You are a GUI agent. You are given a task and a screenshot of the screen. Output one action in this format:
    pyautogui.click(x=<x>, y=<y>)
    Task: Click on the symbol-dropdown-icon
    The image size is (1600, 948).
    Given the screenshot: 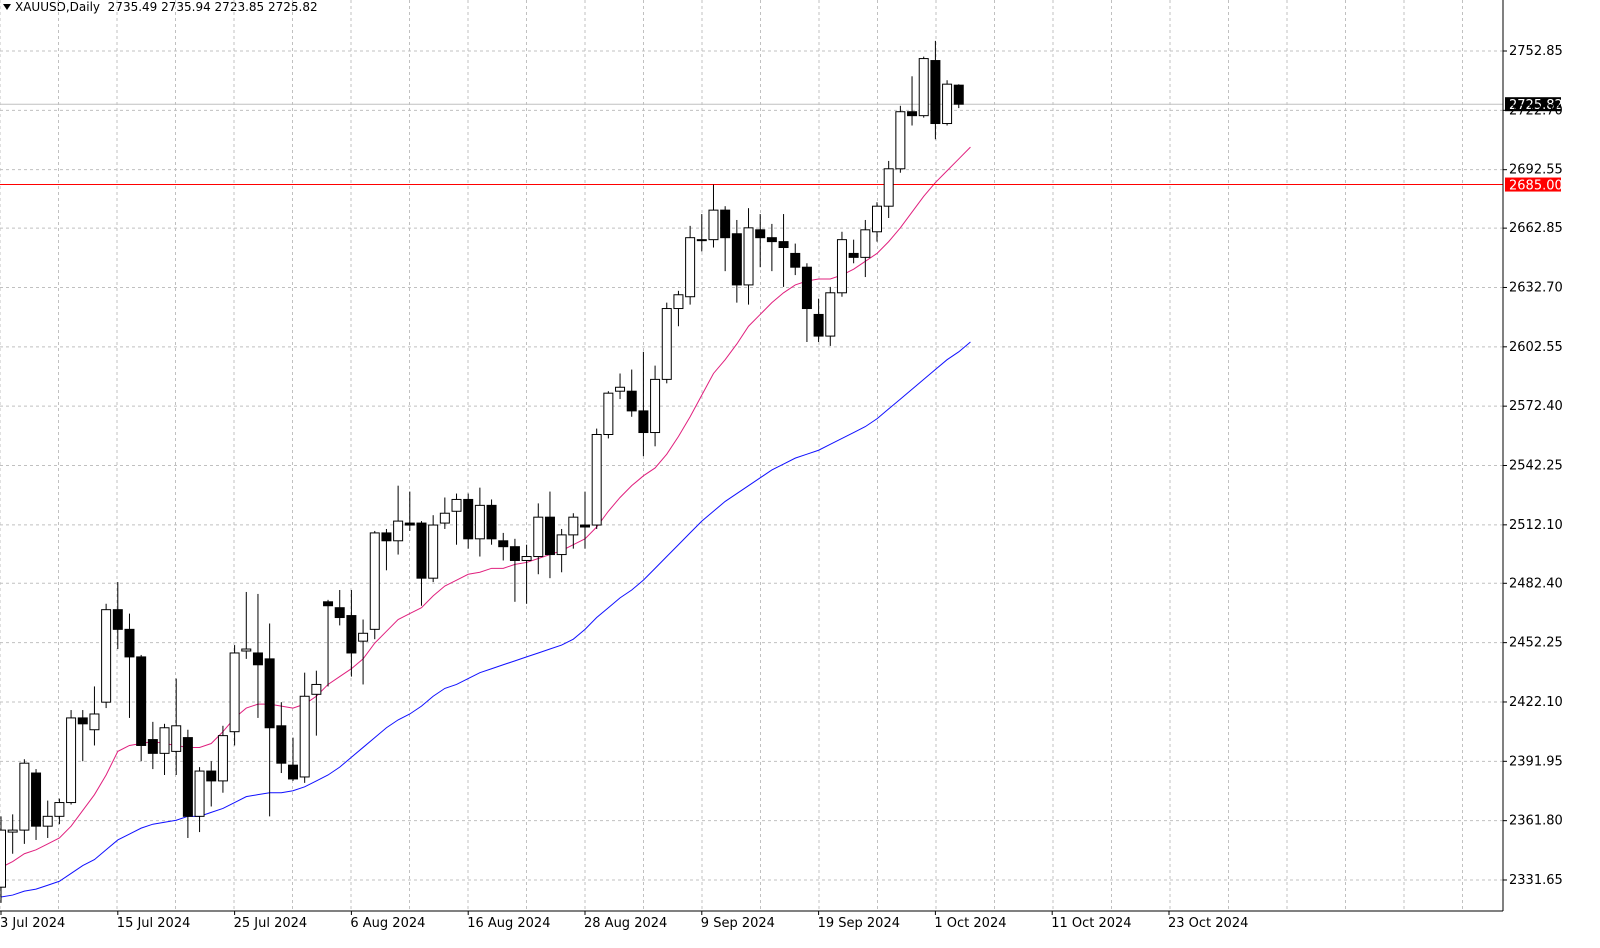 What is the action you would take?
    pyautogui.click(x=7, y=7)
    